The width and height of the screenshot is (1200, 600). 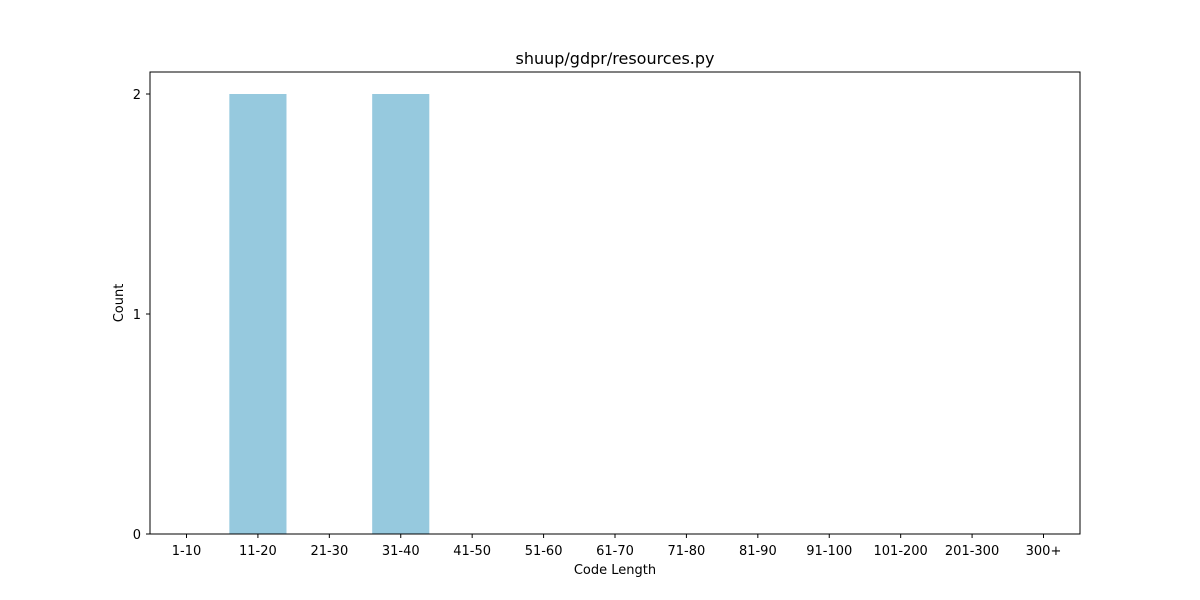 I want to click on x-tick-label: 101-200, so click(x=901, y=551).